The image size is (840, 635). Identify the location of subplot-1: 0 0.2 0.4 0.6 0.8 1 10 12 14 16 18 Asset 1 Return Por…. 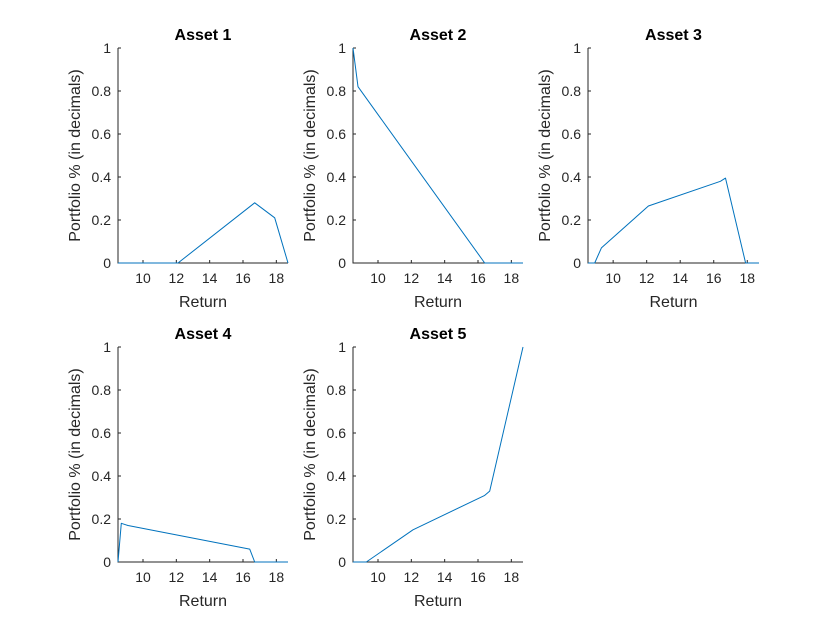
(178, 169).